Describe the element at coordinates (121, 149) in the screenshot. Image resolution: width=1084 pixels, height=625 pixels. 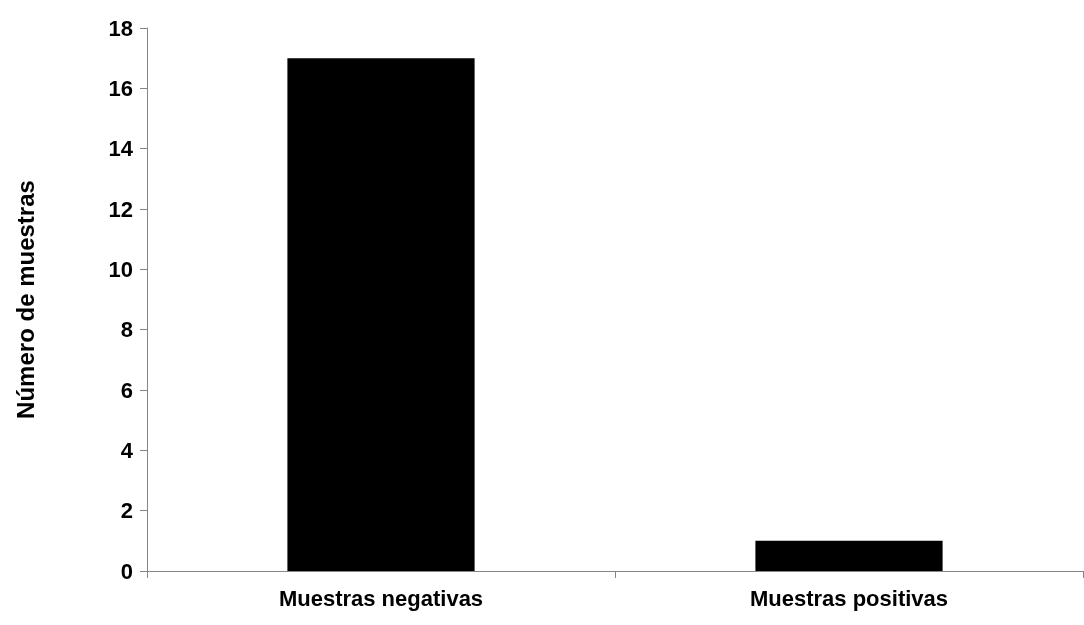
I see `y-tick-label: 14` at that location.